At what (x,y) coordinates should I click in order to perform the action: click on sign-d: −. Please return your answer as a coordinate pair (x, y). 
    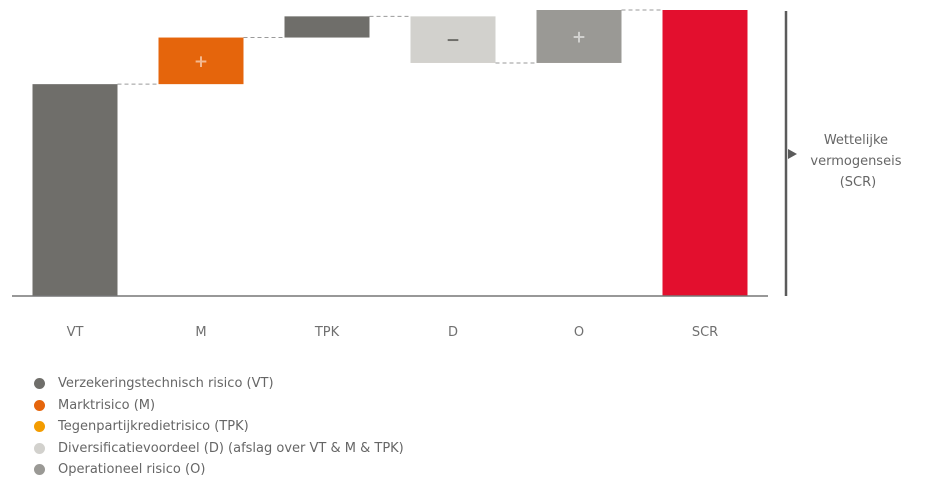
    Looking at the image, I should click on (453, 41).